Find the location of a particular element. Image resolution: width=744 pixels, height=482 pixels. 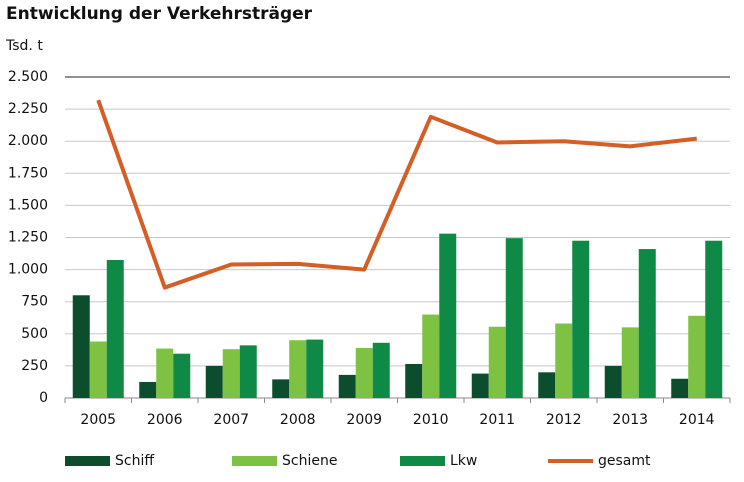

y-axis-label: Tsd. t is located at coordinates (24, 46).